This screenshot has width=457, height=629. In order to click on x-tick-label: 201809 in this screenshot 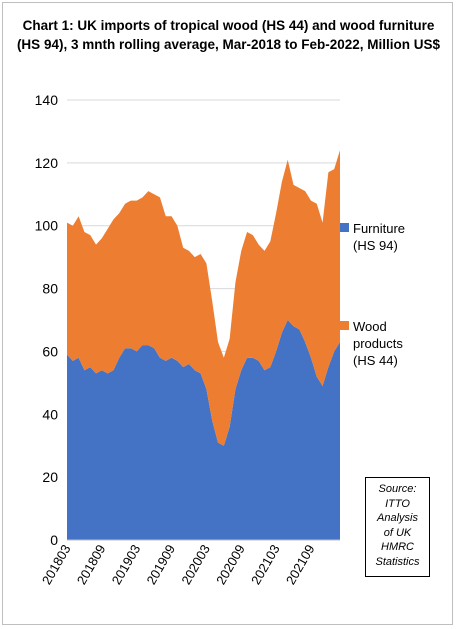, I will do `click(91, 564)`.